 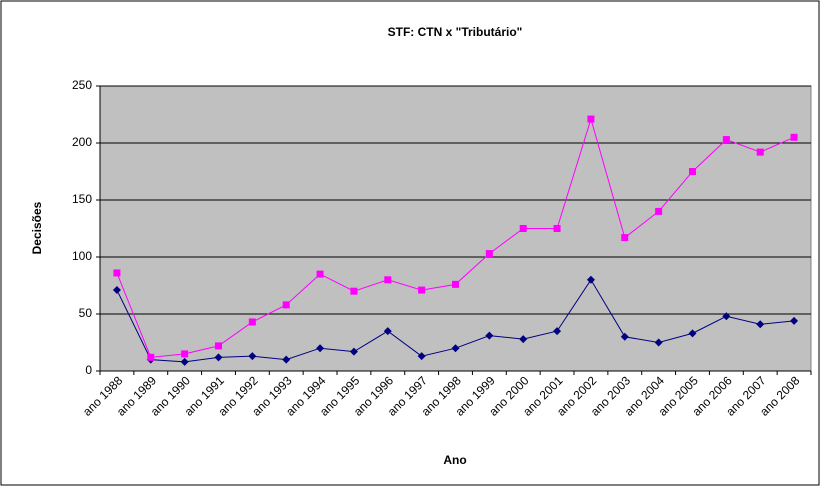 I want to click on y-tick-label: 200, so click(x=82, y=142).